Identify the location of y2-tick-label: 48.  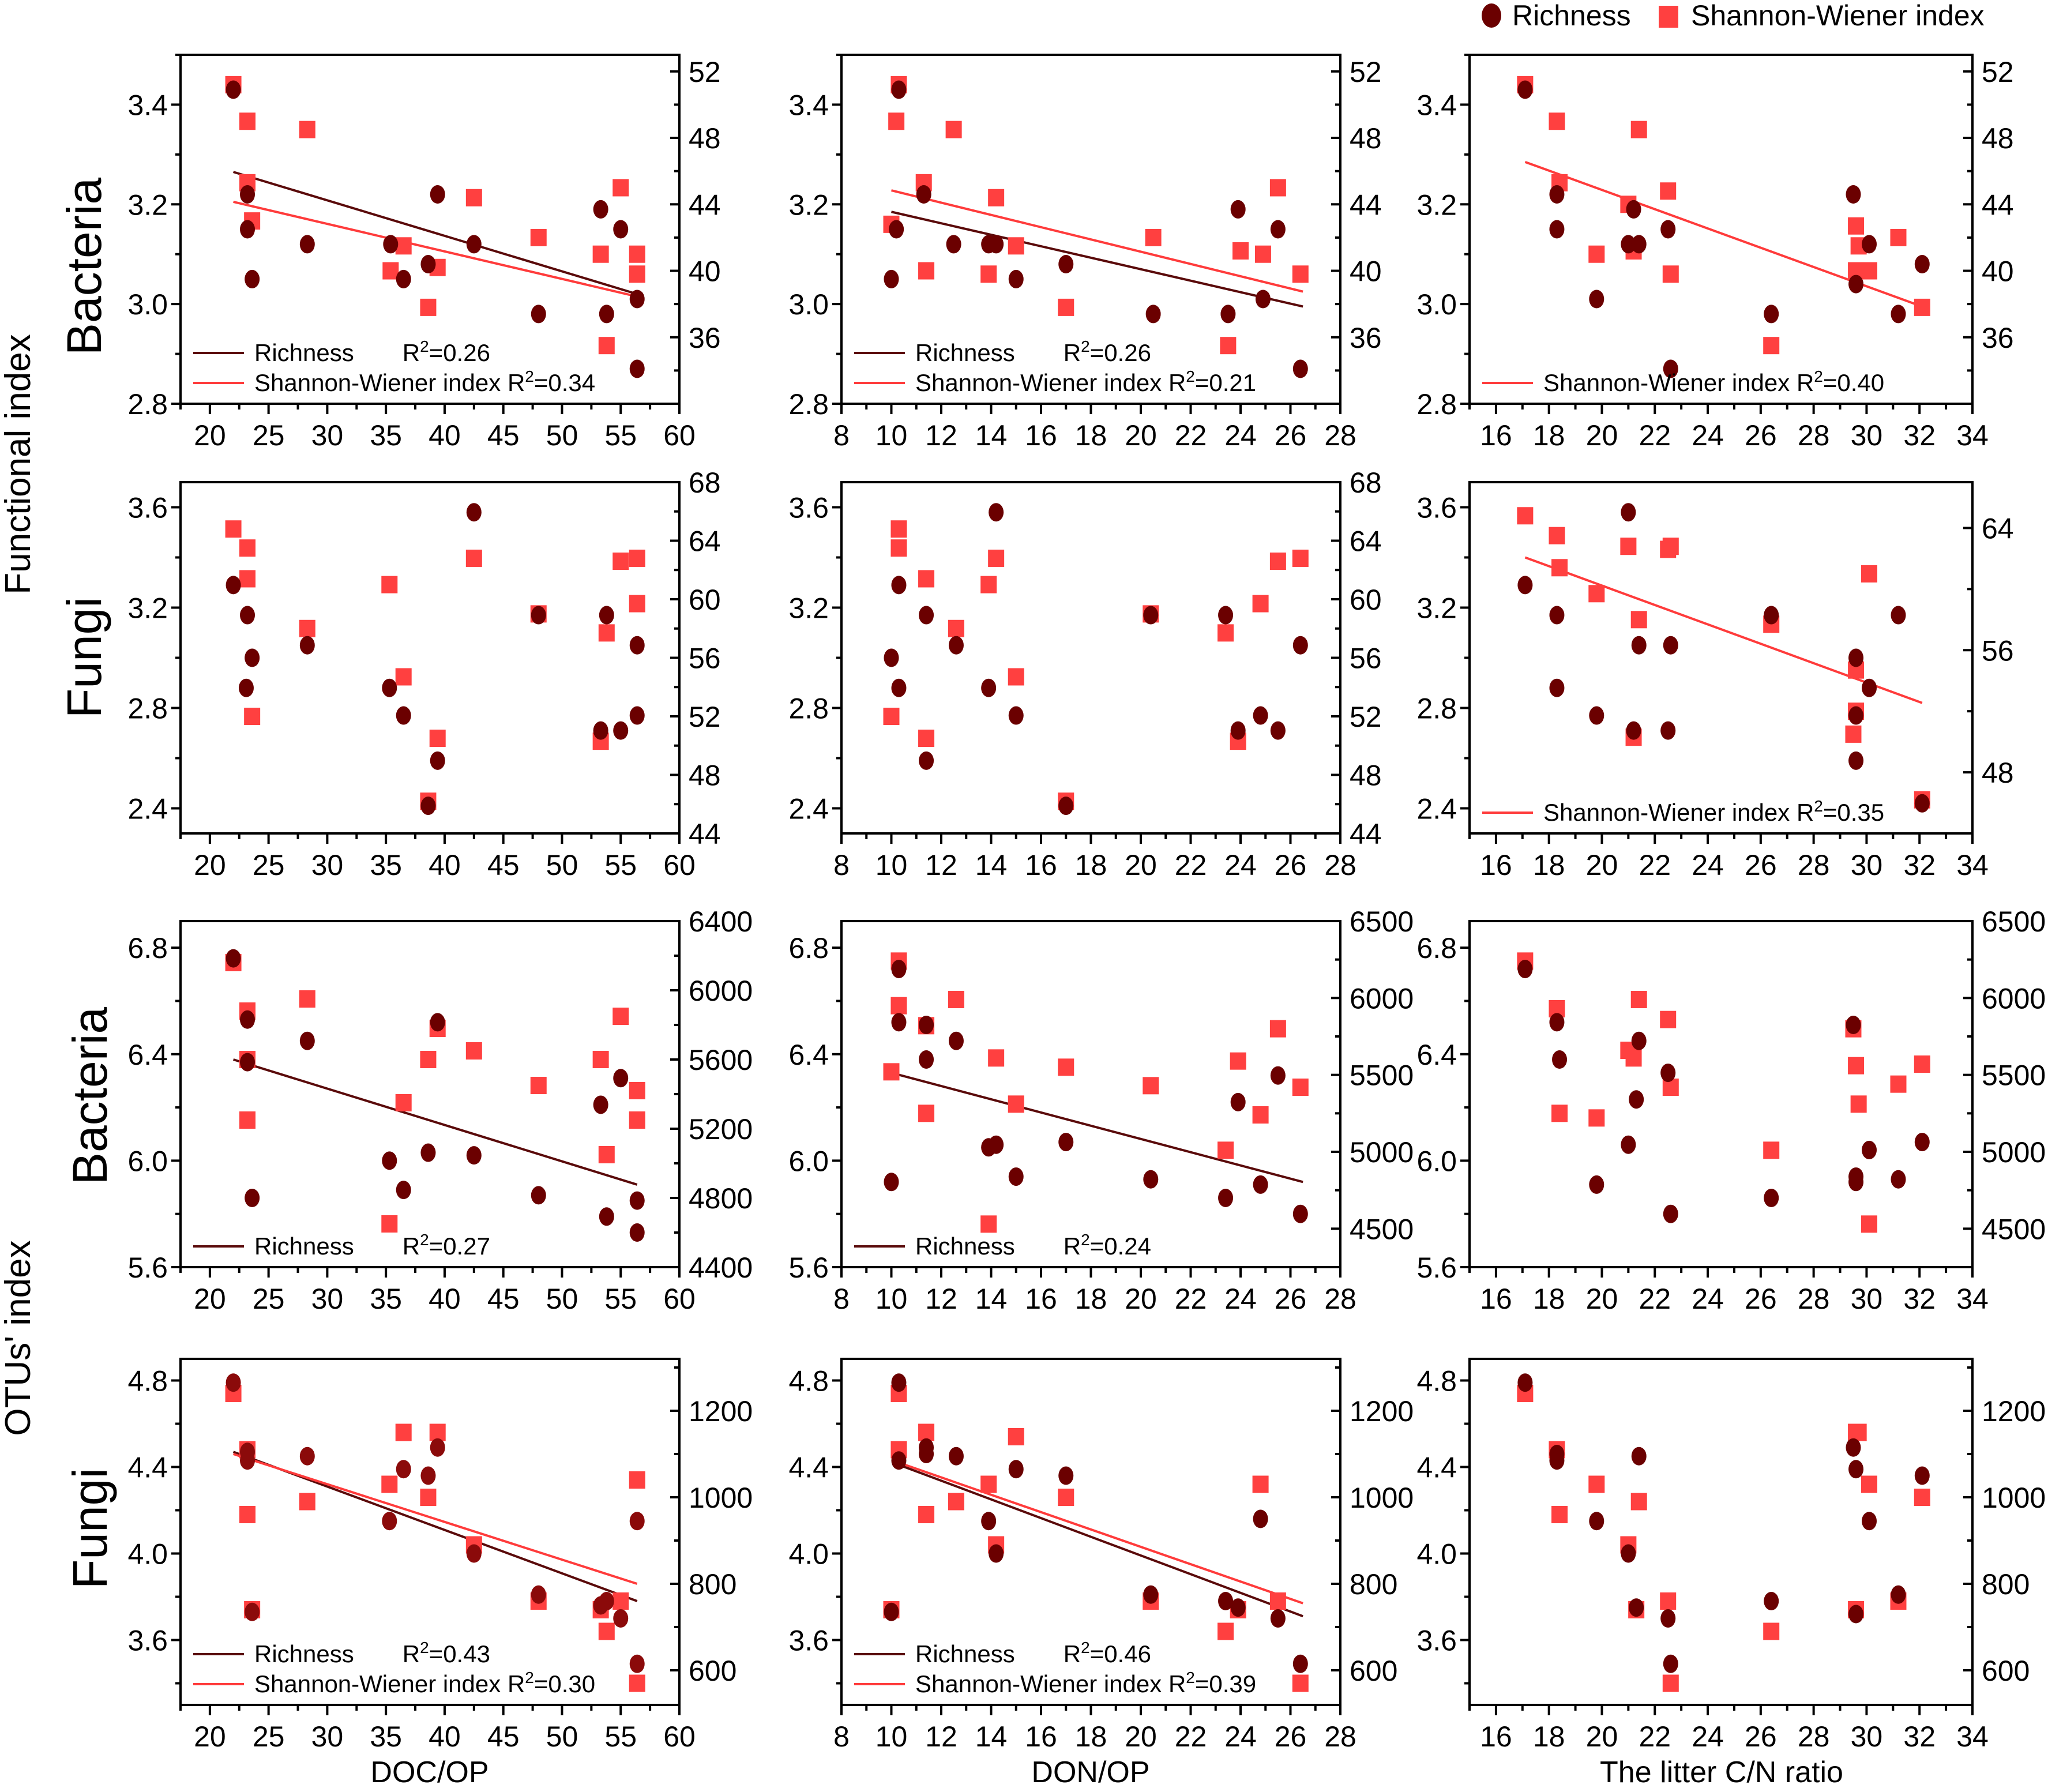
(1366, 776).